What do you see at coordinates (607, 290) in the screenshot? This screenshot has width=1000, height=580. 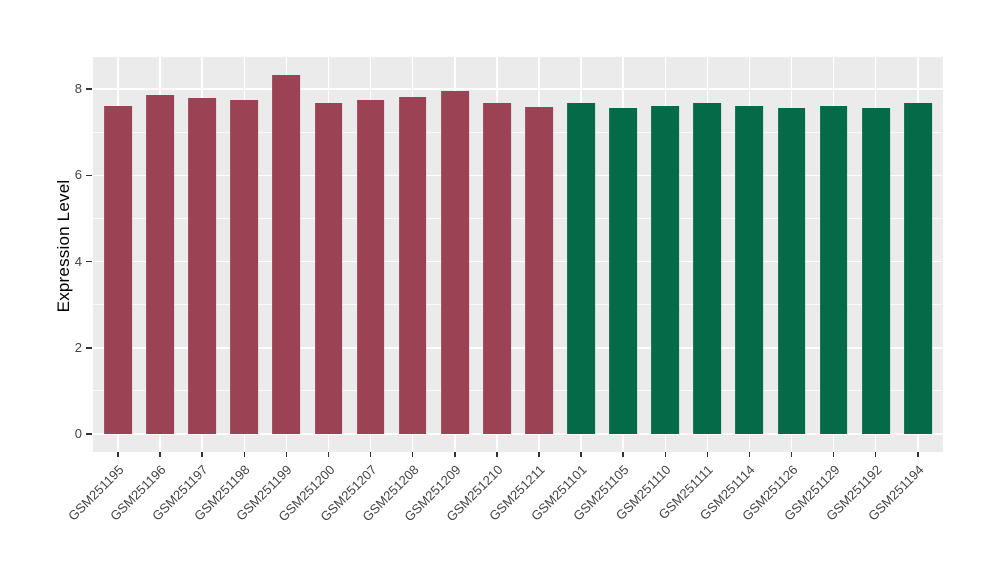 I see `bar-slot: GSM251105` at bounding box center [607, 290].